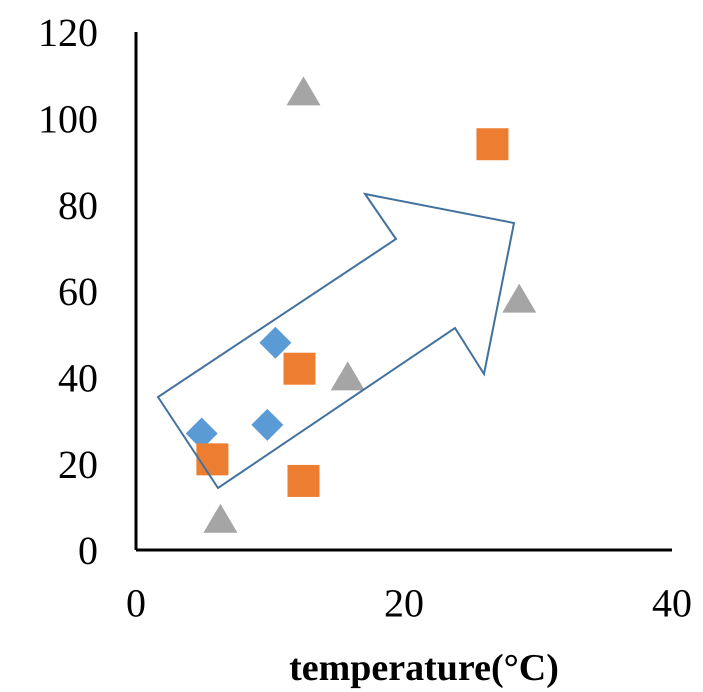 Image resolution: width=703 pixels, height=692 pixels. I want to click on y-tick-label: 20, so click(78, 464).